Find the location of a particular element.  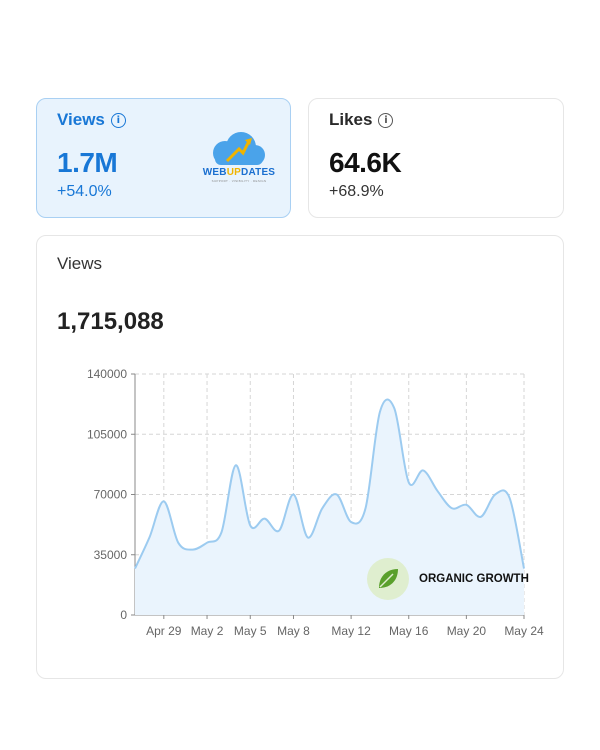

x-tick-label: May 24 is located at coordinates (524, 631).